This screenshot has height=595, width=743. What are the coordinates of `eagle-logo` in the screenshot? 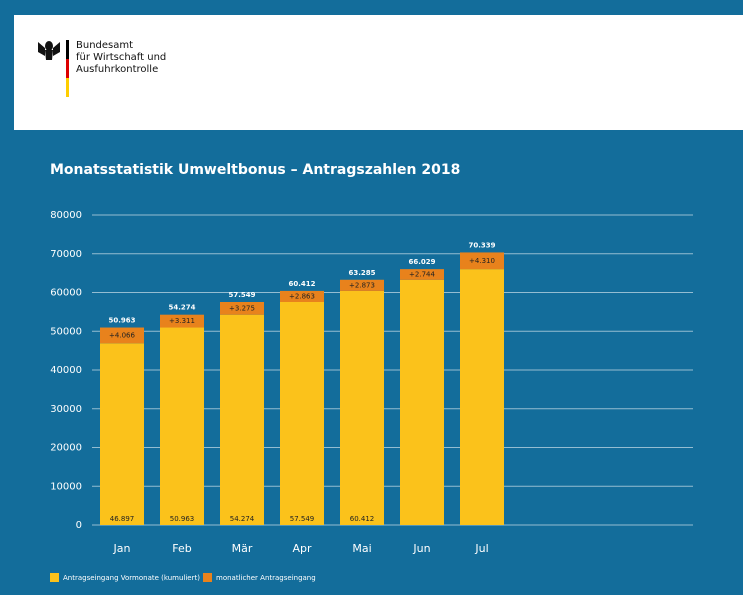 It's located at (49, 50).